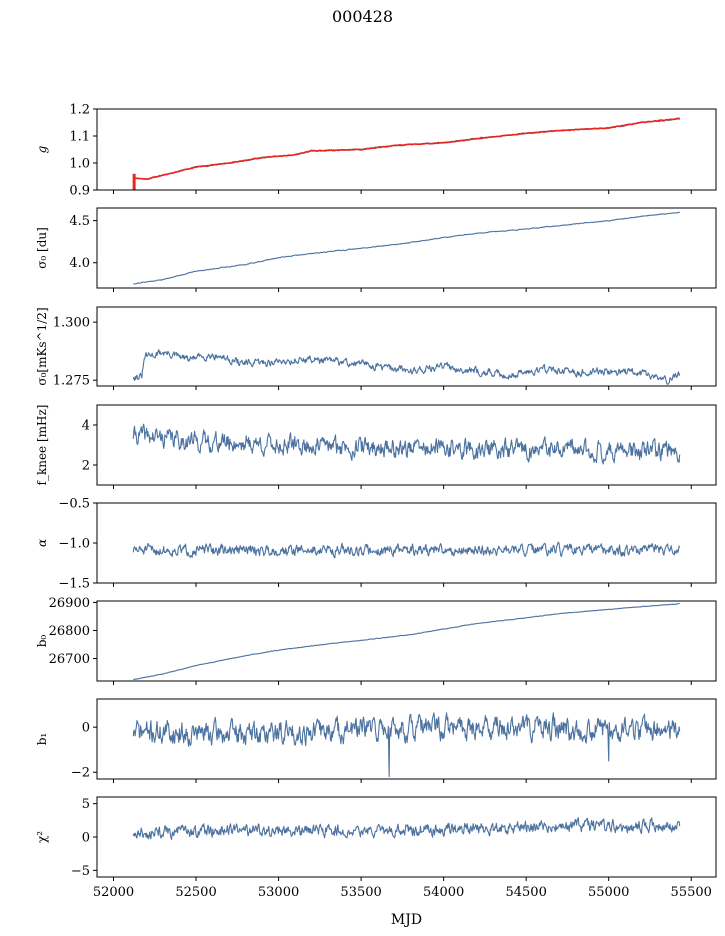 Image resolution: width=725 pixels, height=936 pixels. What do you see at coordinates (80, 871) in the screenshot?
I see `y-tick-label: −5` at bounding box center [80, 871].